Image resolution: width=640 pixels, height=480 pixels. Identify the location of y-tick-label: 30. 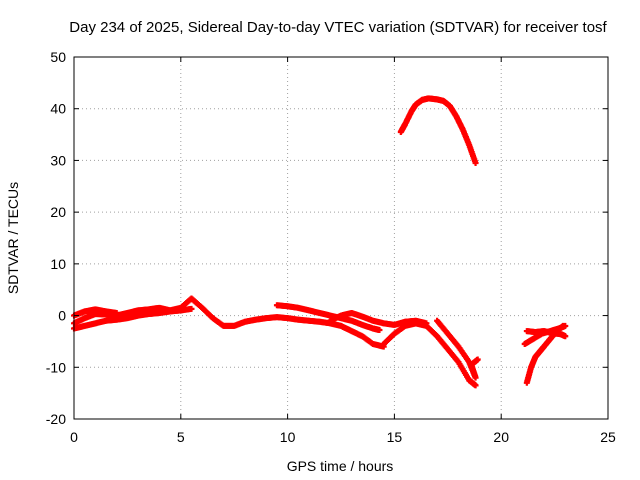
(58, 160).